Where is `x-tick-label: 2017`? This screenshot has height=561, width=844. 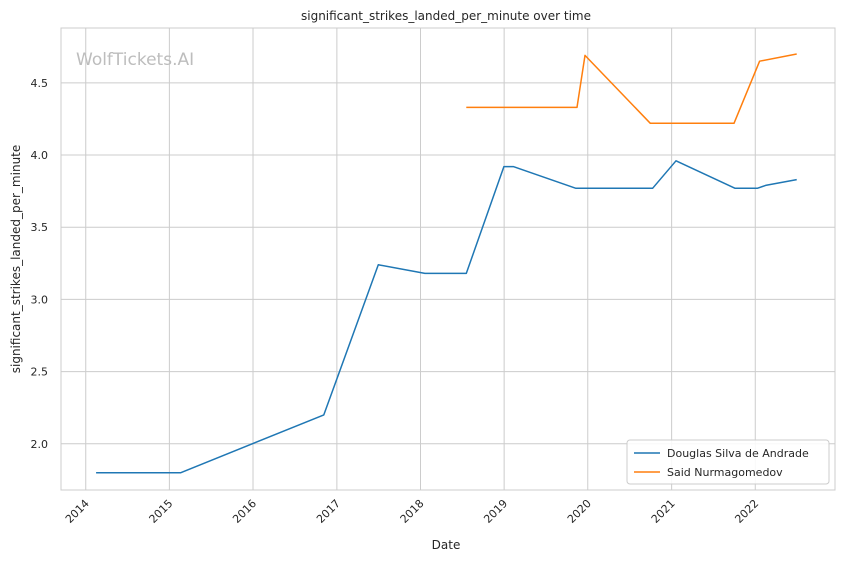 x-tick-label: 2017 is located at coordinates (328, 511).